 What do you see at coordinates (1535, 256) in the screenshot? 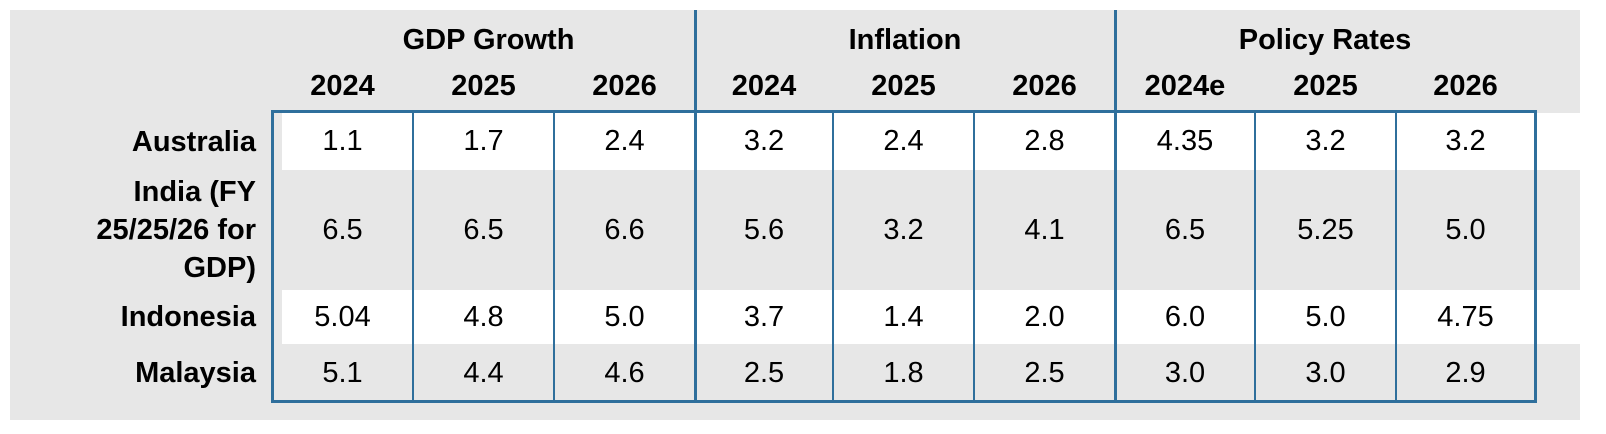
I see `table-border-right` at bounding box center [1535, 256].